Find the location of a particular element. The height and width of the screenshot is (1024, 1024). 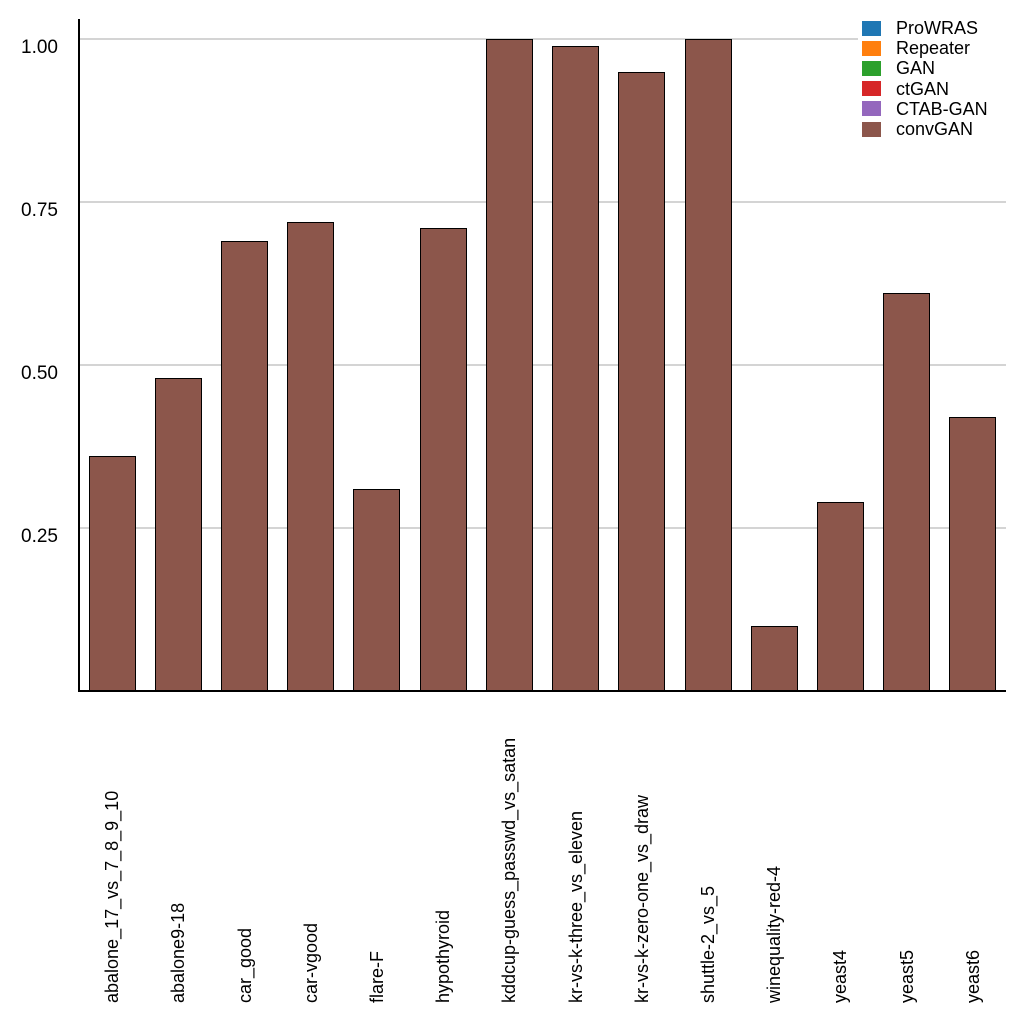

x-tick-label: kr-vs-k-three_vs_eleven is located at coordinates (575, 906).